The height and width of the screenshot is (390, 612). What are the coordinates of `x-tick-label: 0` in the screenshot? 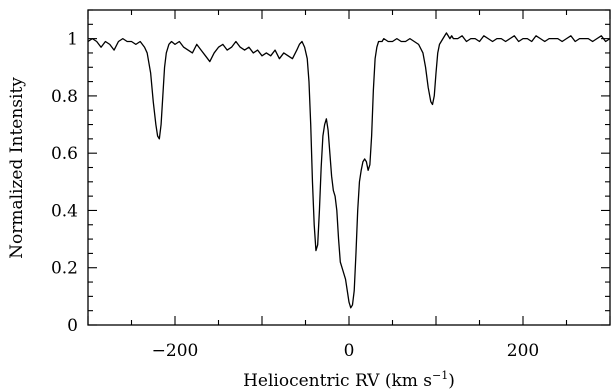 It's located at (349, 351).